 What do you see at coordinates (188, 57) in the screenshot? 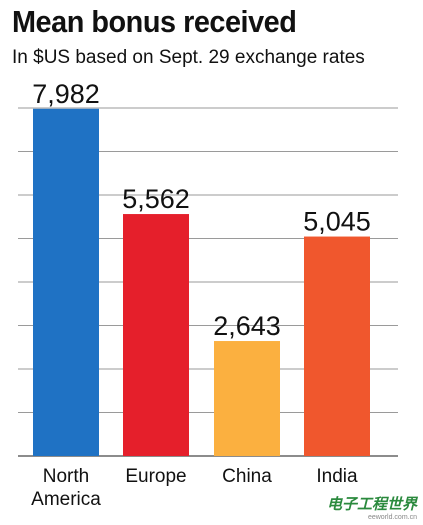
I see `chart-subtitle: In $US based on Sept. 29 exchange rates` at bounding box center [188, 57].